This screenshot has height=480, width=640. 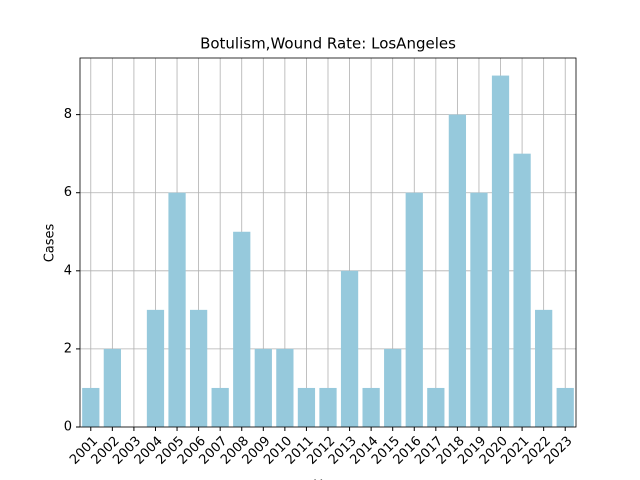 What do you see at coordinates (68, 427) in the screenshot?
I see `y-tick-label: 0` at bounding box center [68, 427].